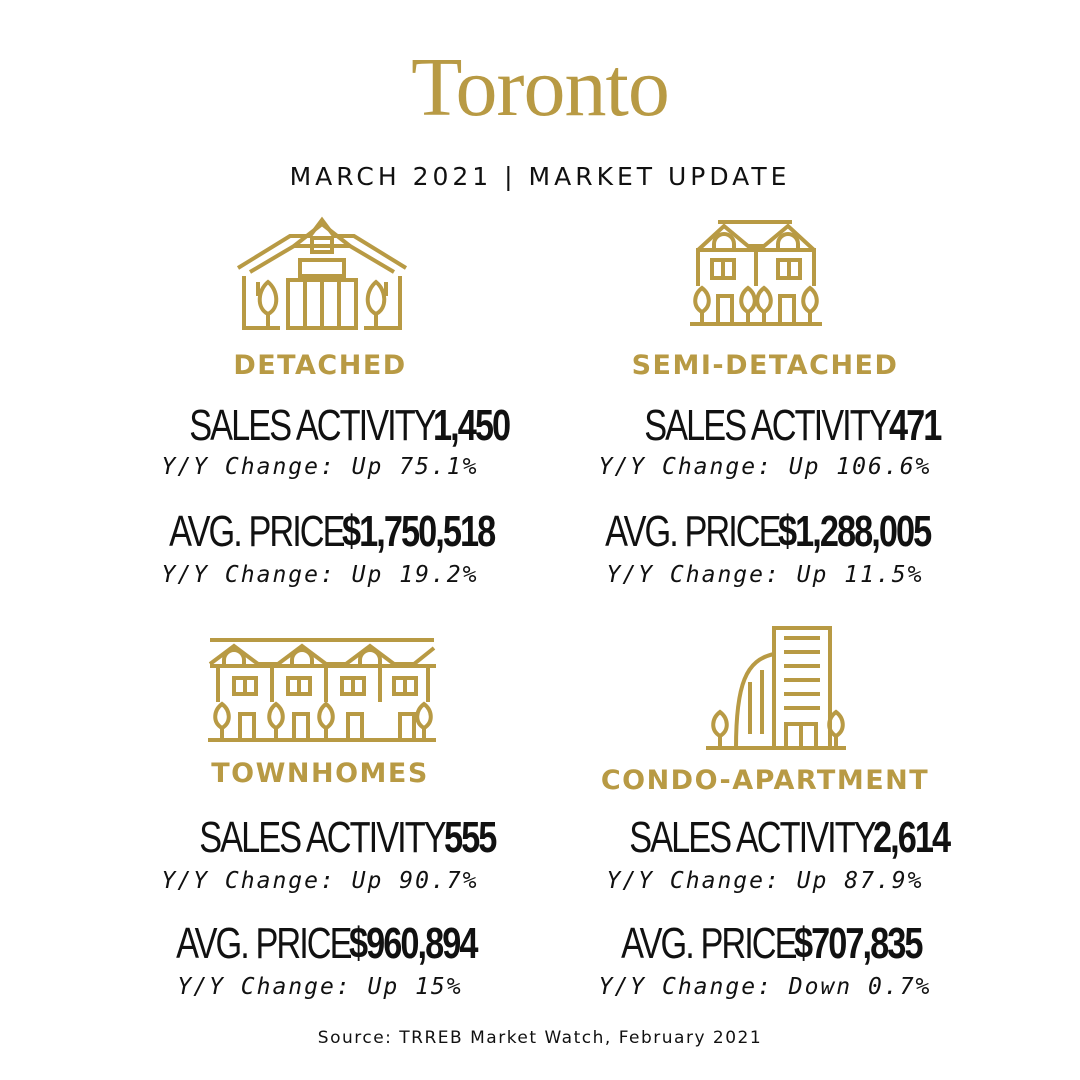 This screenshot has width=1080, height=1080. Describe the element at coordinates (915, 425) in the screenshot. I see `sales-activity-value: 471` at that location.